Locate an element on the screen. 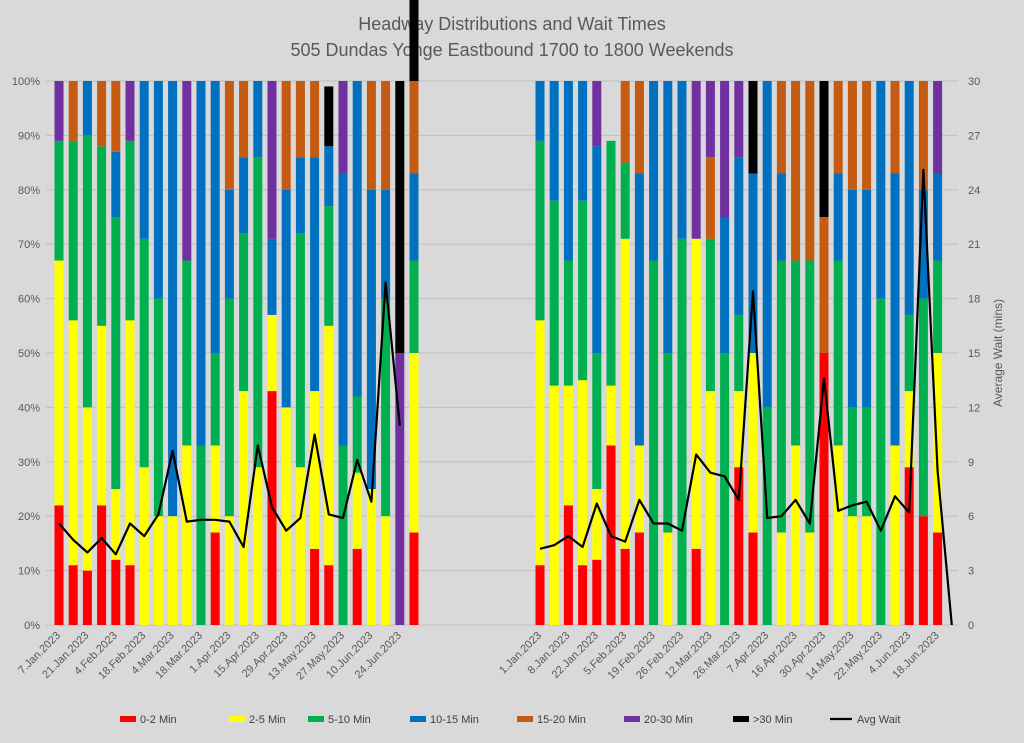 This screenshot has width=1024, height=743. legend-label: 2-5 Min is located at coordinates (267, 720).